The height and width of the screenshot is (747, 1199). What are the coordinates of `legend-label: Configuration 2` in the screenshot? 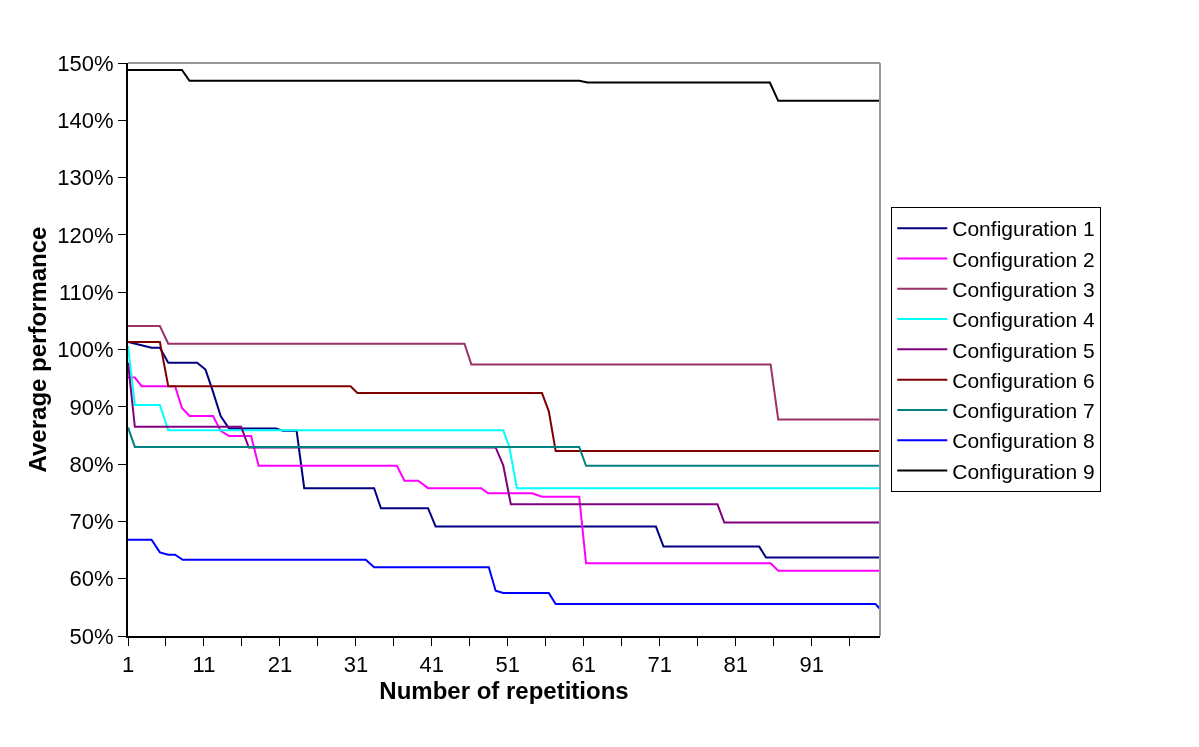 It's located at (1023, 259).